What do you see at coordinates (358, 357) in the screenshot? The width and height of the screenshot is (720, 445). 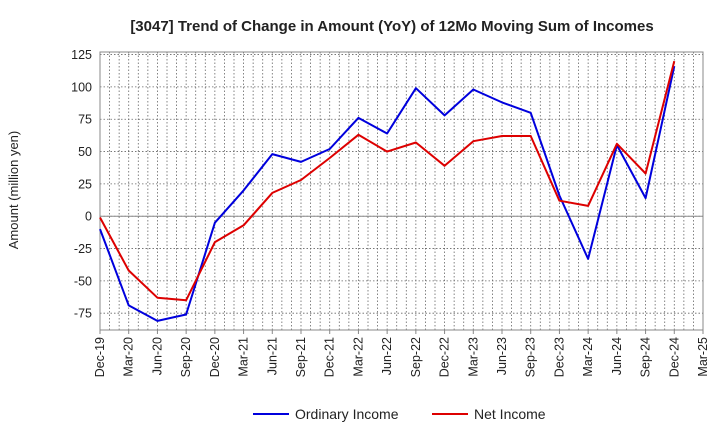 I see `x-tick-label: Mar-22` at bounding box center [358, 357].